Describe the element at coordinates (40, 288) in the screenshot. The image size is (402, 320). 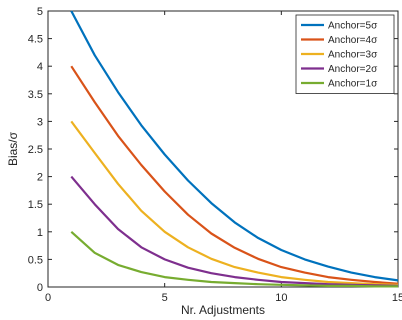
I see `y-tick-label: 0` at that location.